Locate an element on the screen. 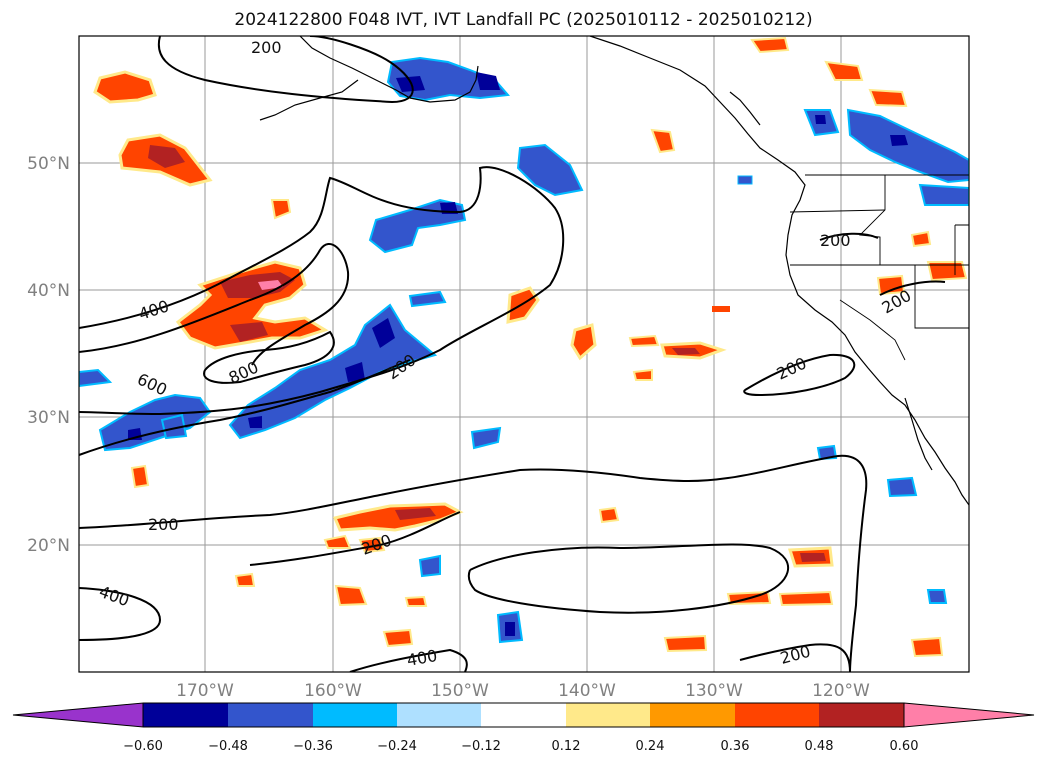 This screenshot has height=765, width=1047. colorbar-tick-label: −0.48 is located at coordinates (228, 746).